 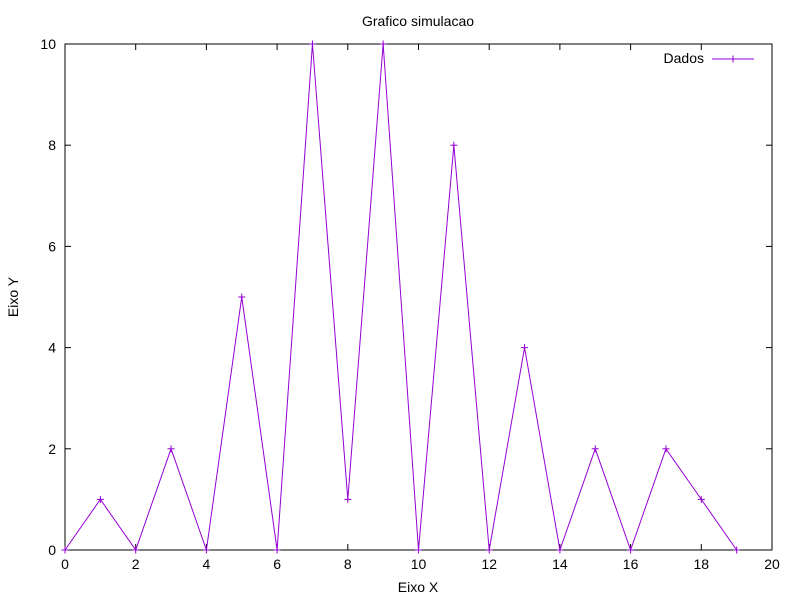 What do you see at coordinates (684, 58) in the screenshot?
I see `legend-label-dados: Dados` at bounding box center [684, 58].